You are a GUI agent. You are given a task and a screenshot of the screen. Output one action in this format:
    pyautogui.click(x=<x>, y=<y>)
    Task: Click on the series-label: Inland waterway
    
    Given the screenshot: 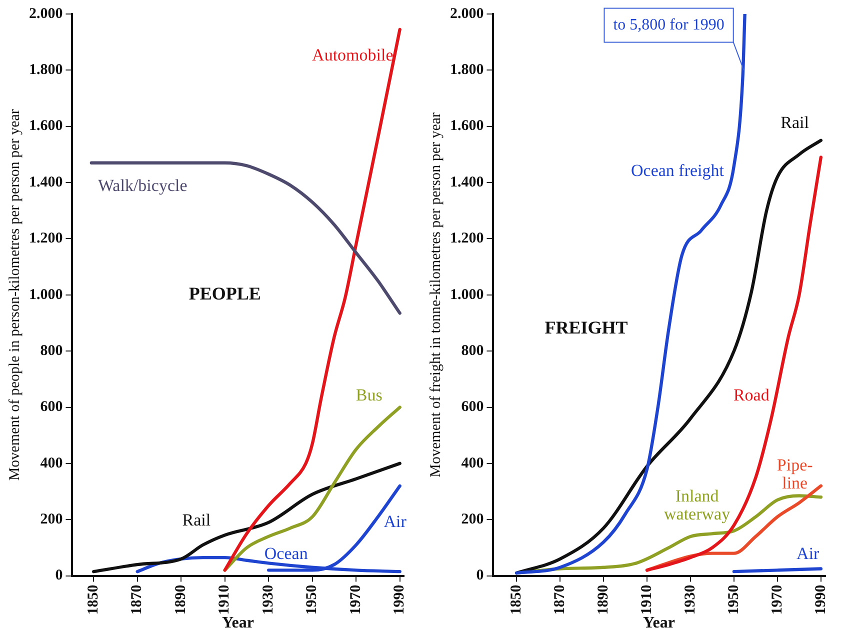 What is the action you would take?
    pyautogui.click(x=697, y=505)
    